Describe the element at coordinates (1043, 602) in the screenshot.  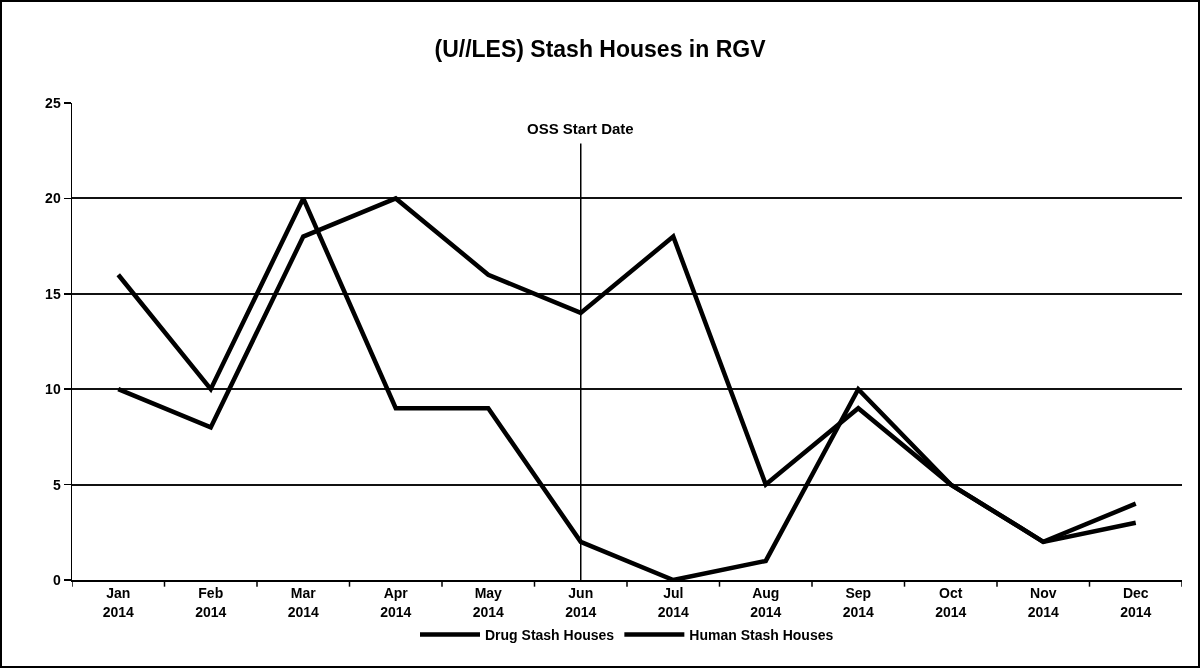
I see `x-tick-label: Nov 2014` at that location.